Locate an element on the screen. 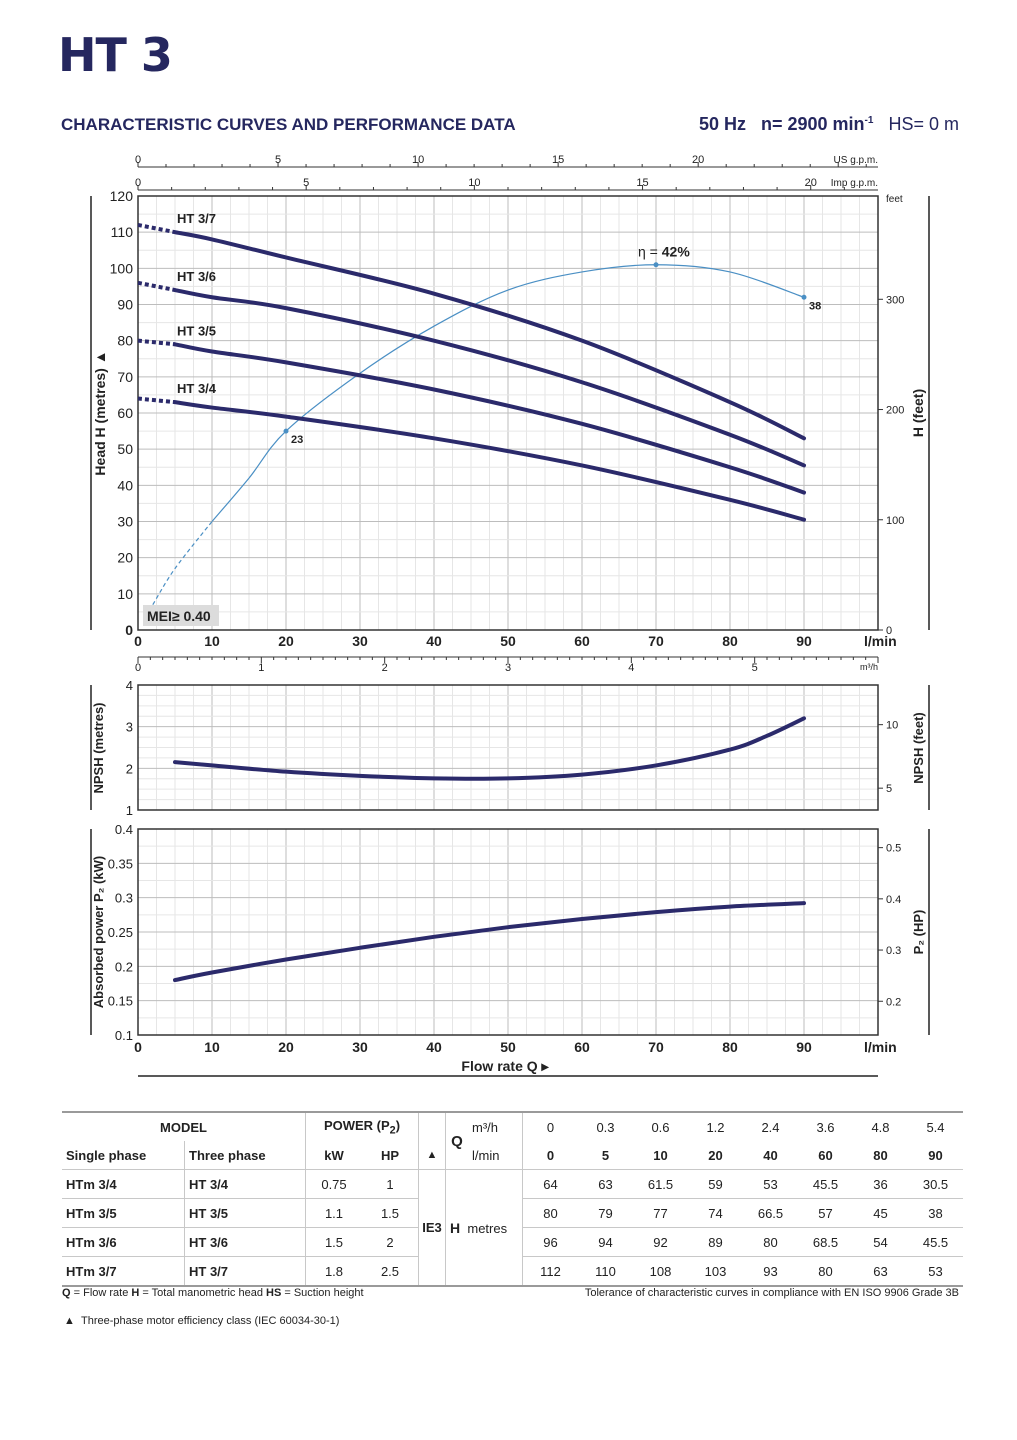 The height and width of the screenshot is (1440, 1017). h-value: 59 is located at coordinates (715, 1184).